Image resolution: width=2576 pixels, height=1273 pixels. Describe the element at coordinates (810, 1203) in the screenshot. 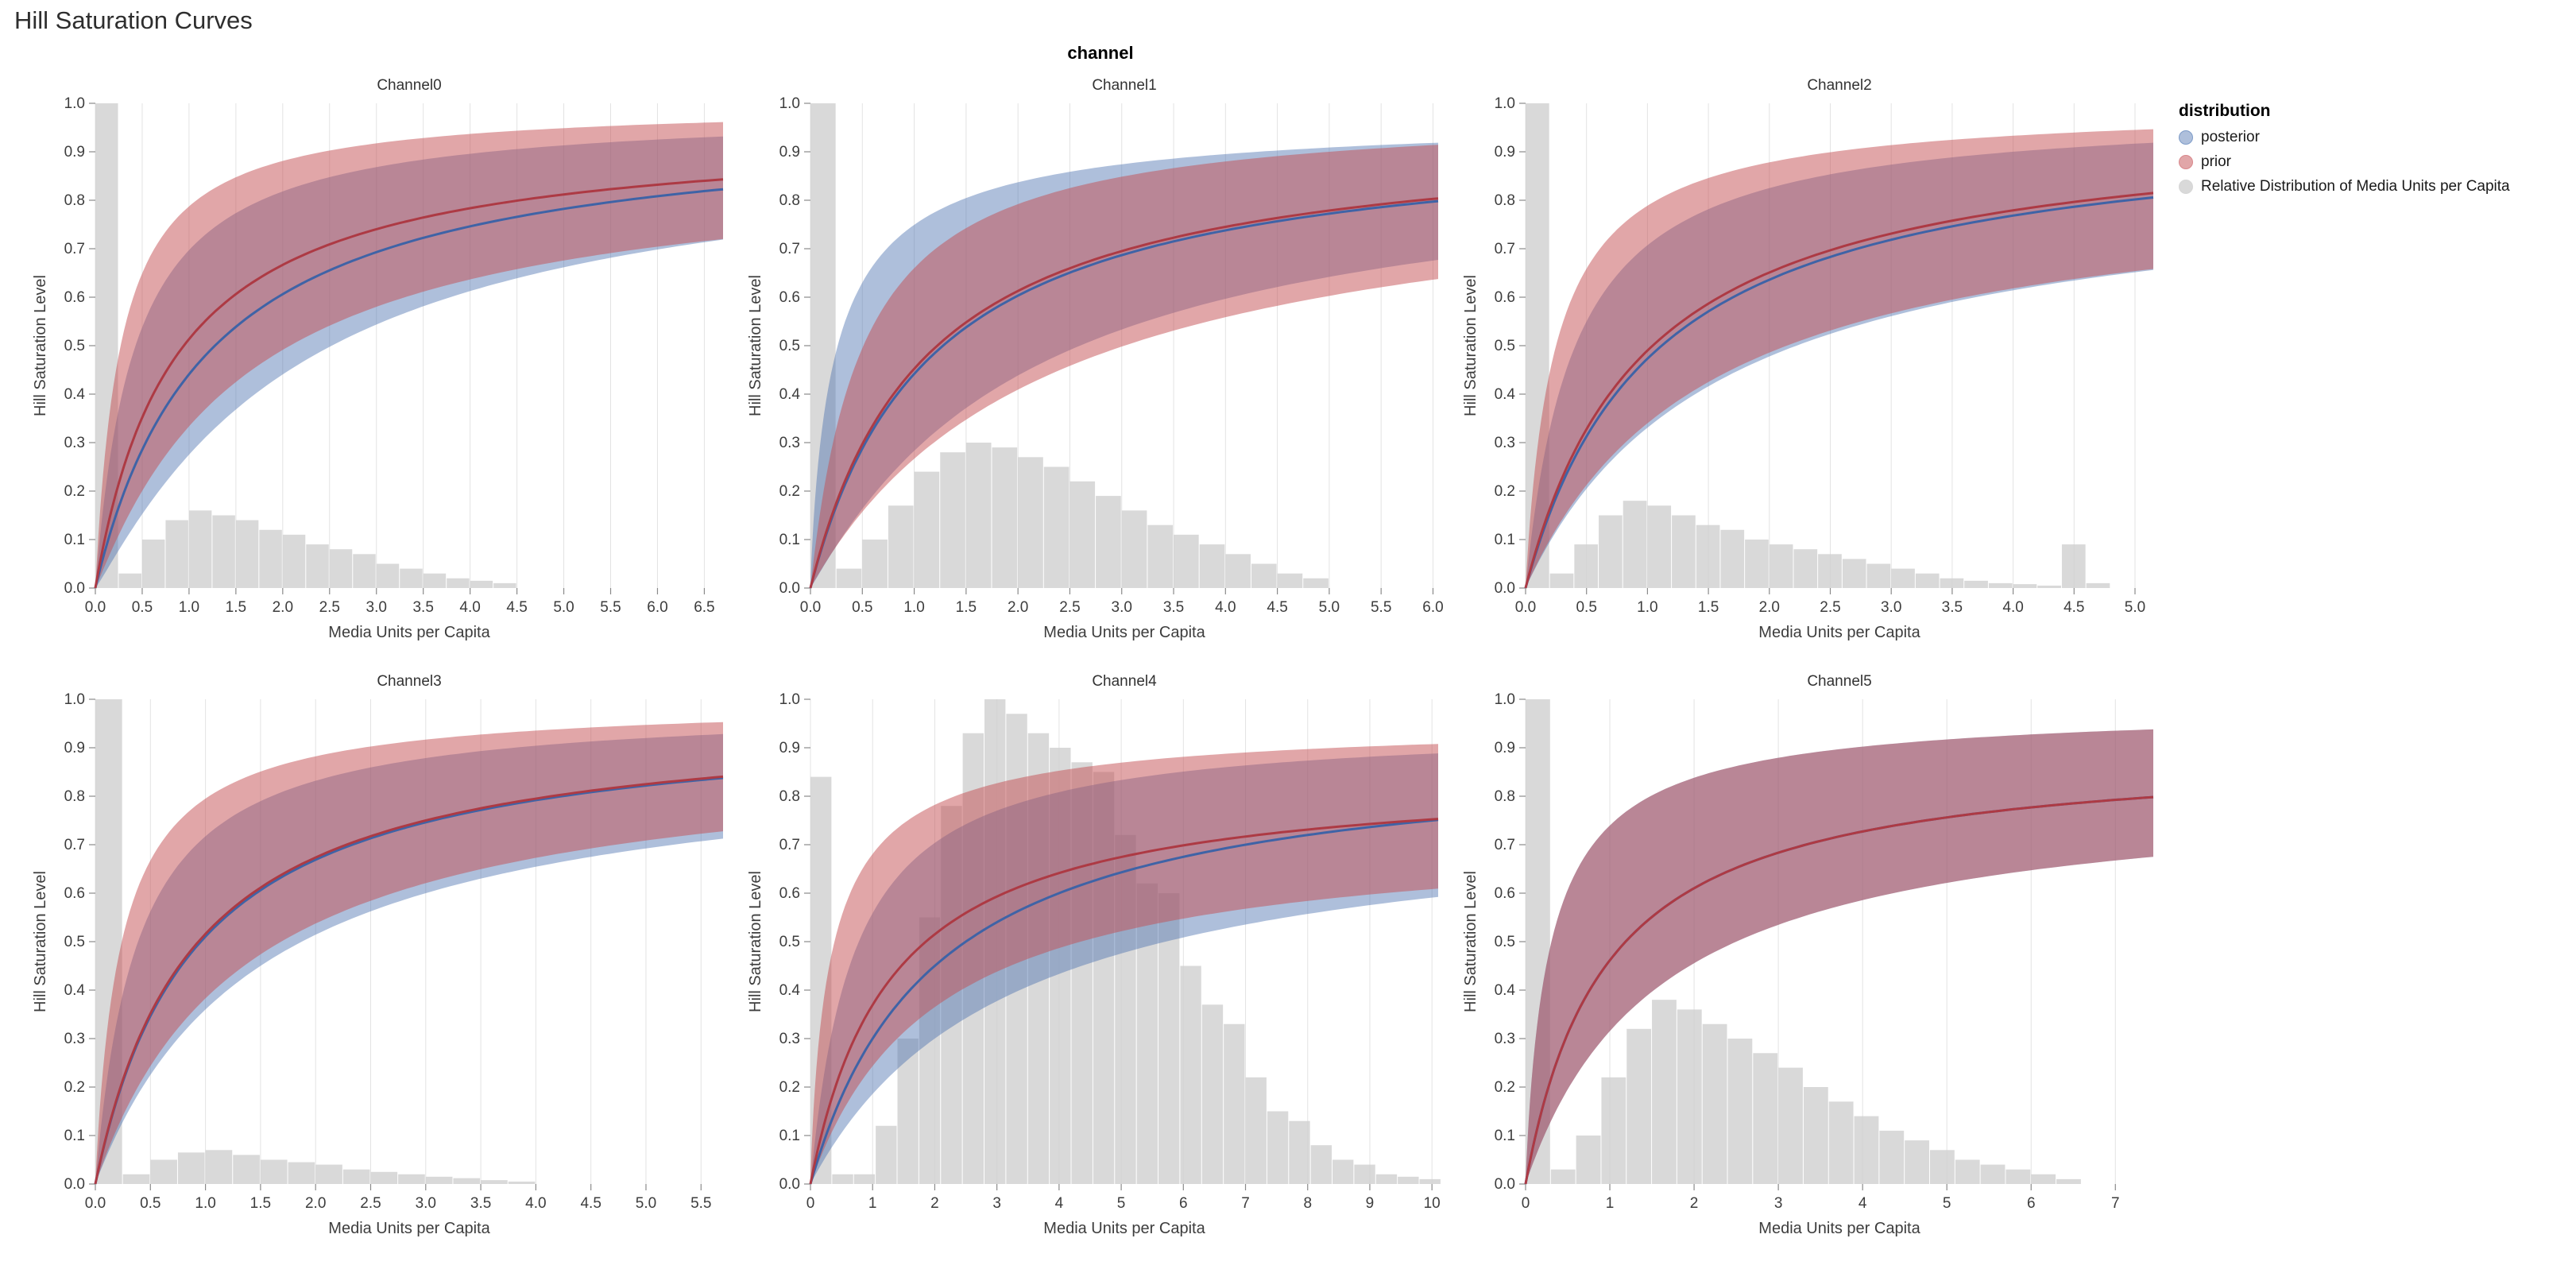

I see `svg-text: 0` at that location.